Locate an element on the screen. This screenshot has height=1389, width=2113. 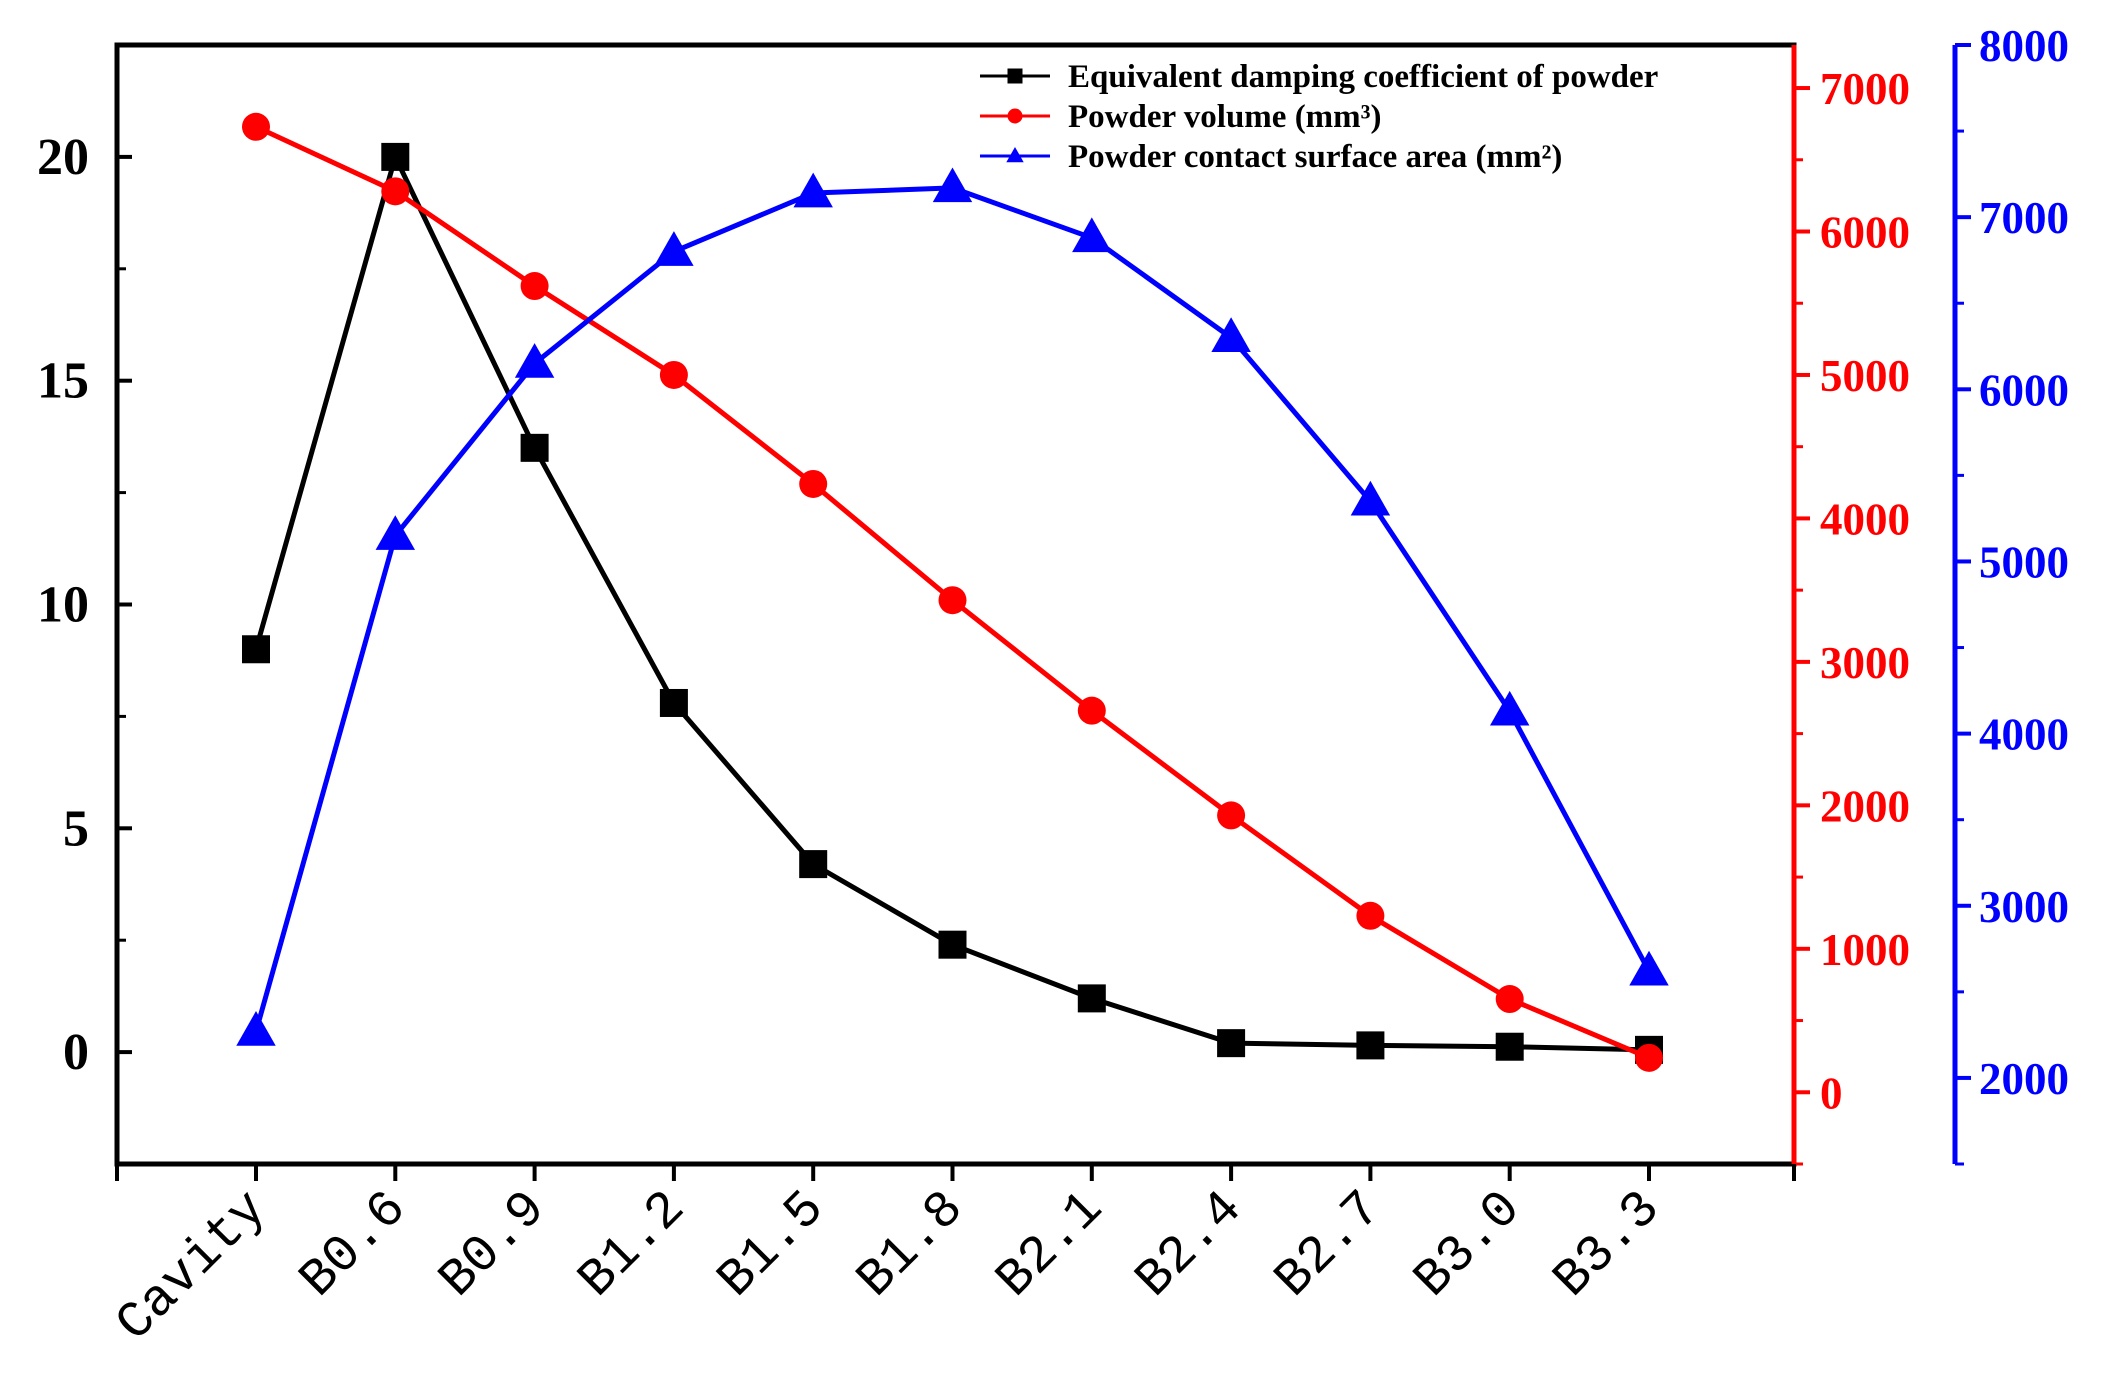
right2-tick-label: 7000 is located at coordinates (2024, 218).